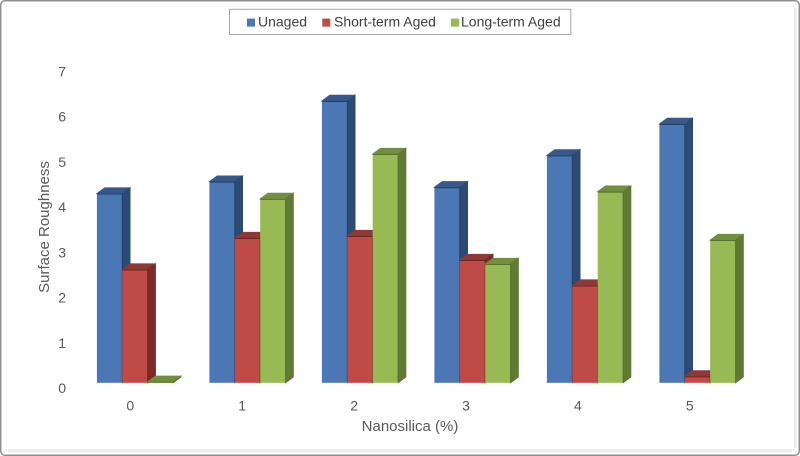 The height and width of the screenshot is (456, 800). I want to click on svg-text: Surface Roughness, so click(44, 227).